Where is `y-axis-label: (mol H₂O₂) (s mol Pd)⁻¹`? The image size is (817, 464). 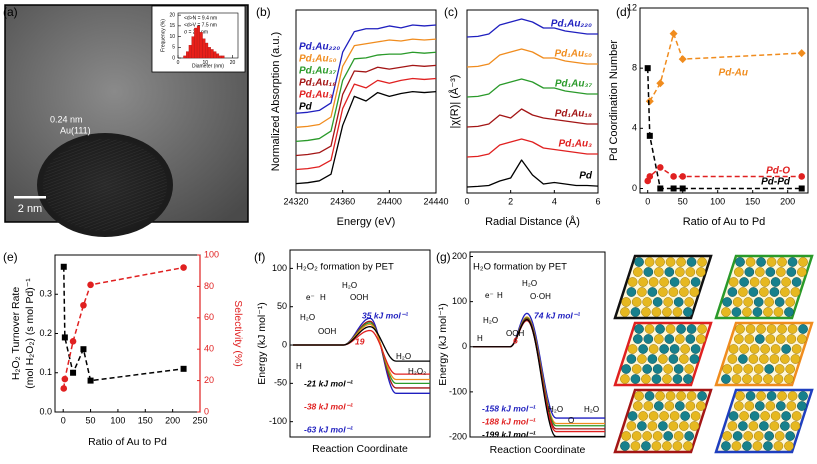 y-axis-label: (mol H₂O₂) (s mol Pd)⁻¹ is located at coordinates (30, 333).